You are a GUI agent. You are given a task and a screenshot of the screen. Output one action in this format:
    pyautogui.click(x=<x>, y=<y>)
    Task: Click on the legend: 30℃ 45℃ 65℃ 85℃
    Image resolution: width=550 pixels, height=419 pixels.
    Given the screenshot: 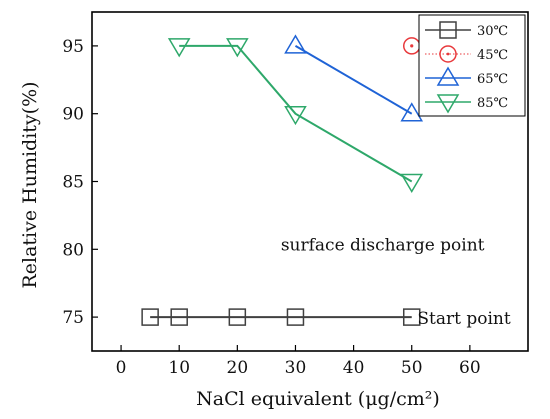 What is the action you would take?
    pyautogui.click(x=472, y=65)
    